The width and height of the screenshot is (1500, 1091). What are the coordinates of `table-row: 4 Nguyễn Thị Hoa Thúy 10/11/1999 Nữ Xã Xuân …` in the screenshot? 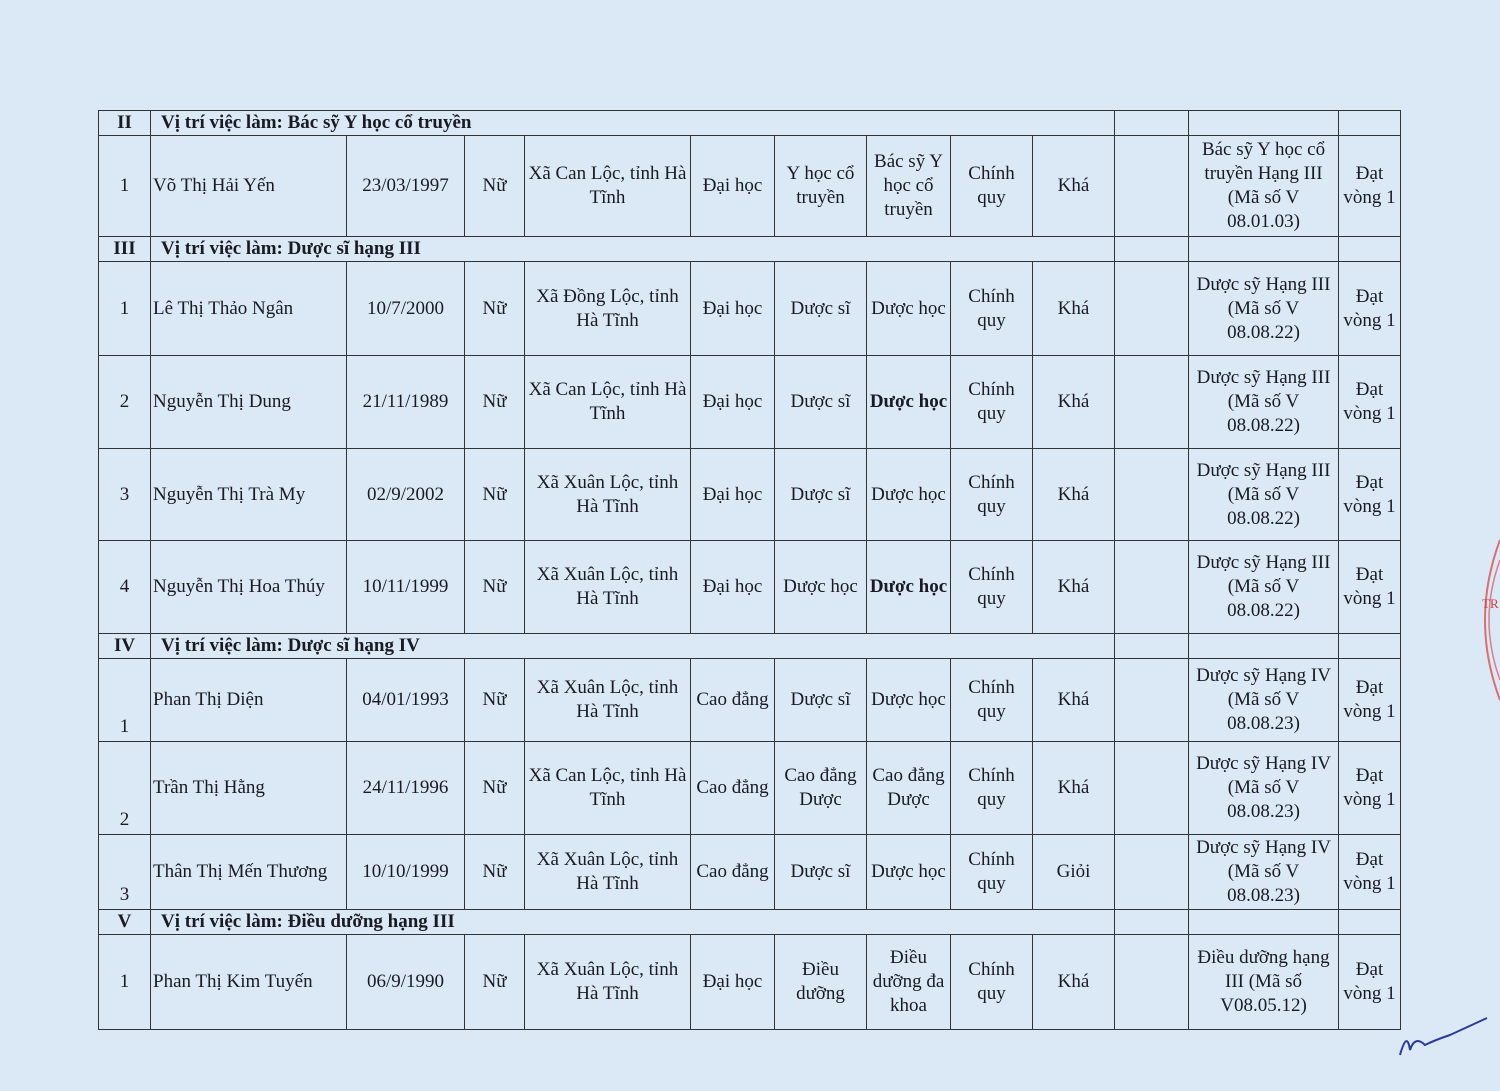 It's located at (750, 587).